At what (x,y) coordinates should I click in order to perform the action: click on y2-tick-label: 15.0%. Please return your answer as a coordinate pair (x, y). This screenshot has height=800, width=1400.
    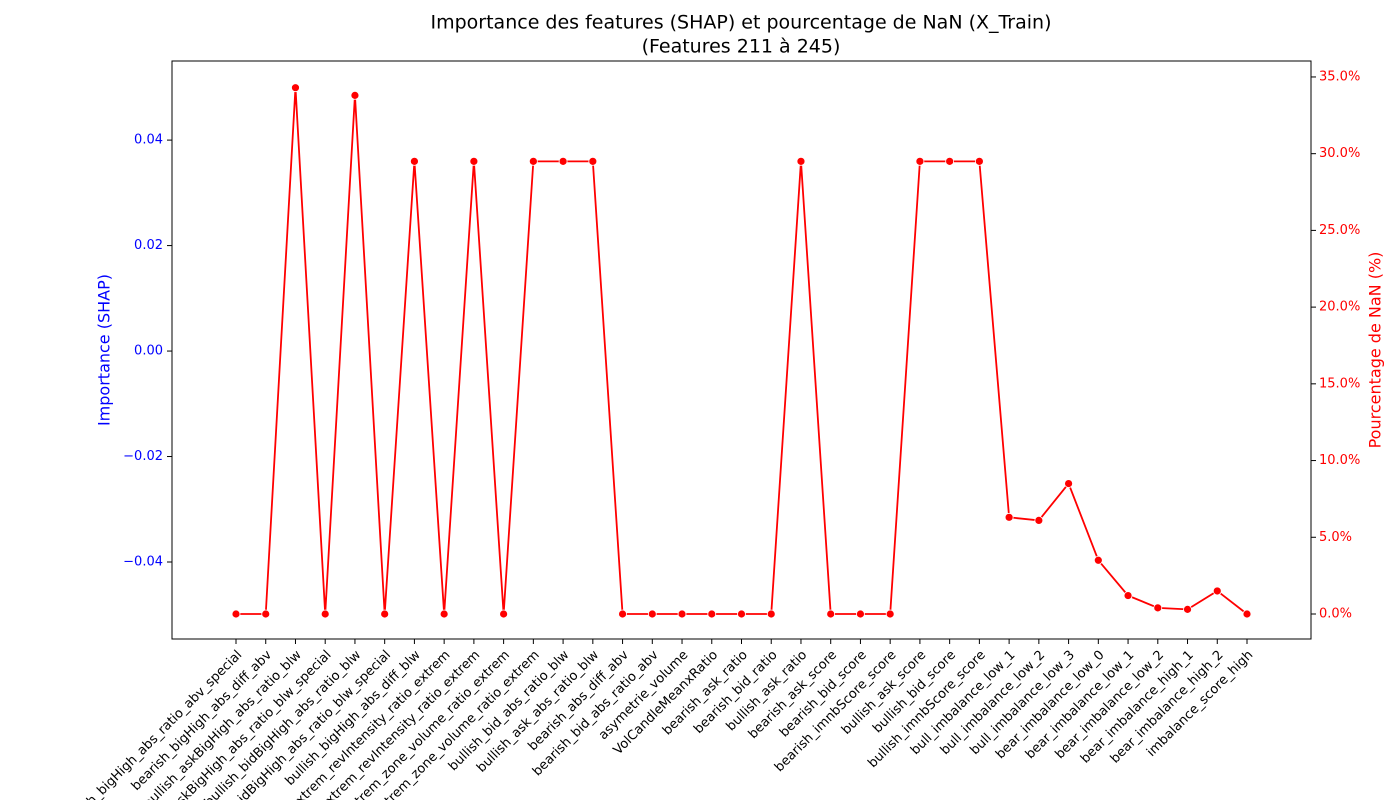
    Looking at the image, I should click on (1339, 383).